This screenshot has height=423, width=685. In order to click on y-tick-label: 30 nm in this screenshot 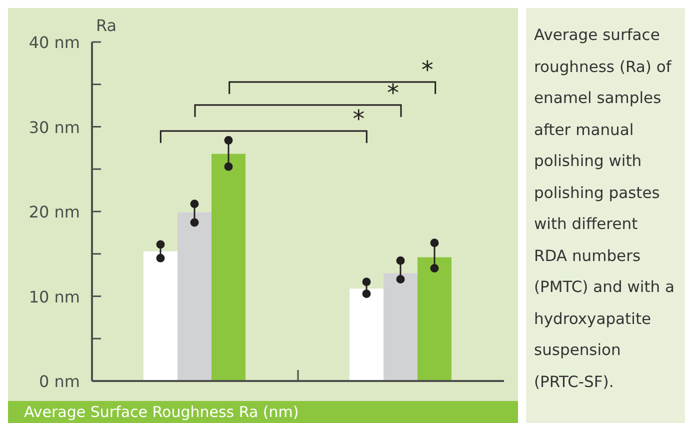, I will do `click(54, 127)`.